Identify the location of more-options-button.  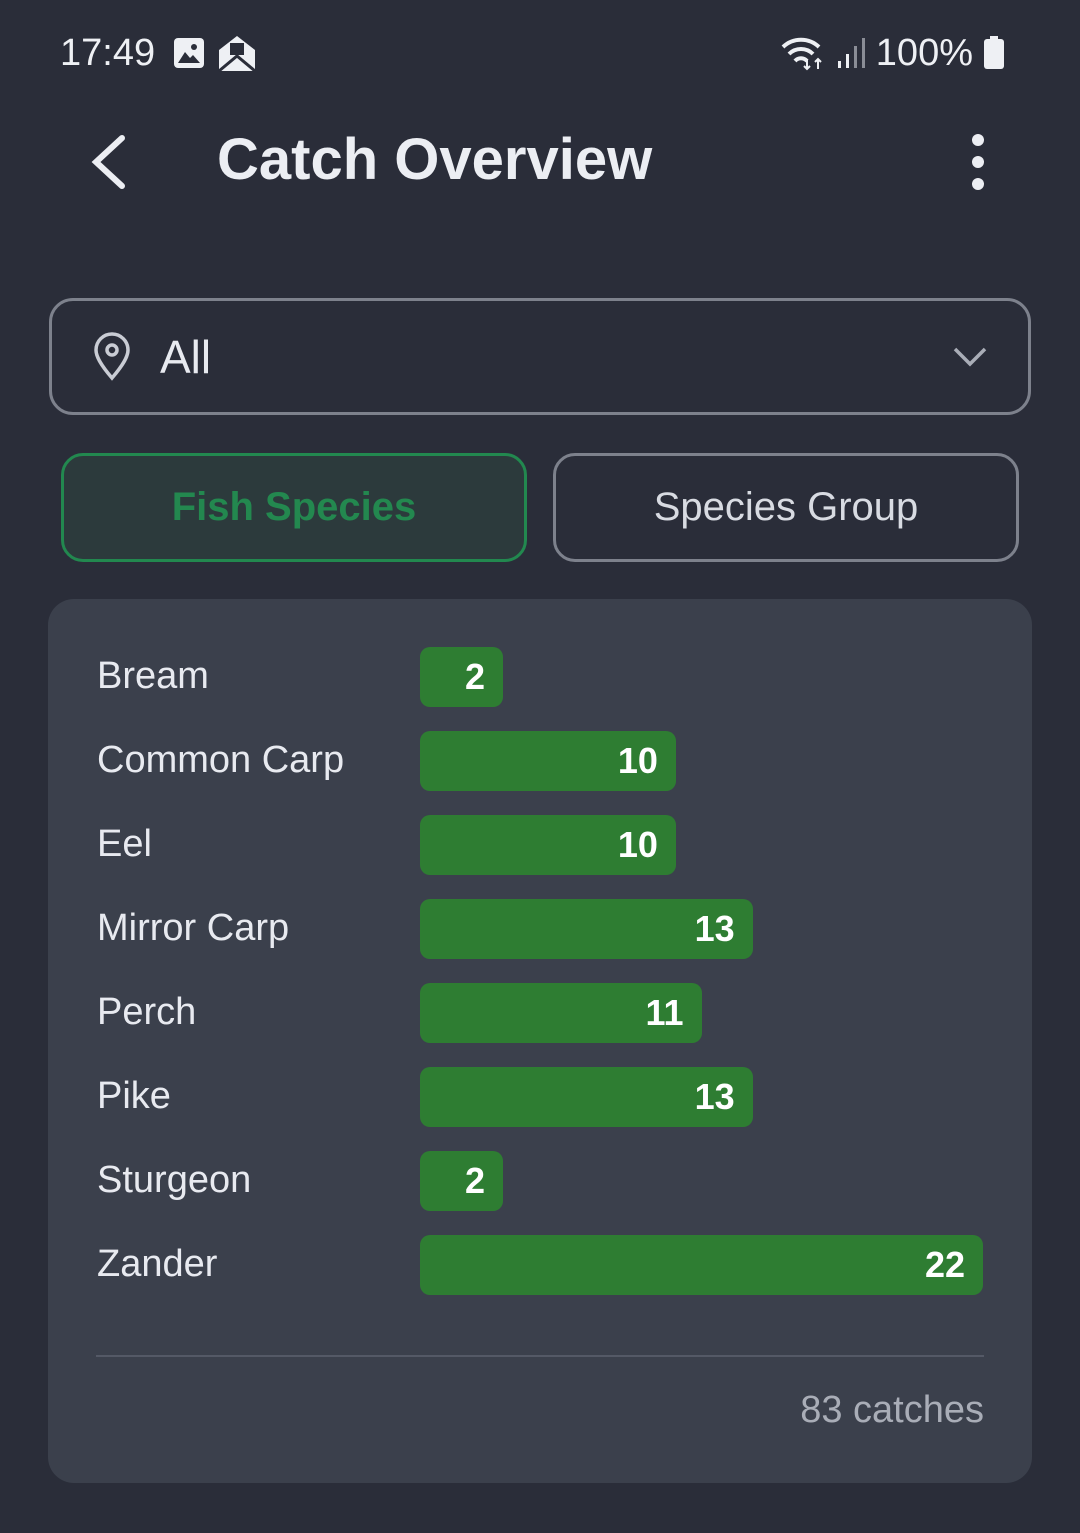
(978, 164).